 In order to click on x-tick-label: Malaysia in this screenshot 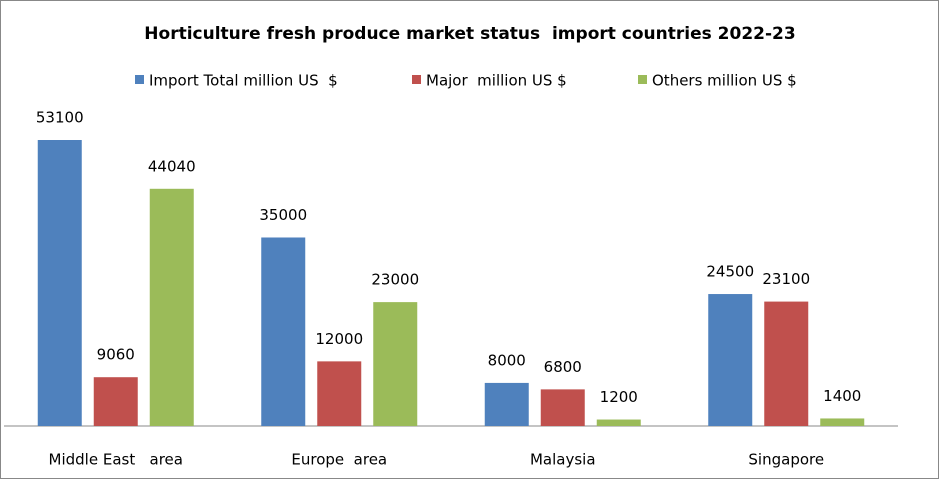, I will do `click(563, 460)`.